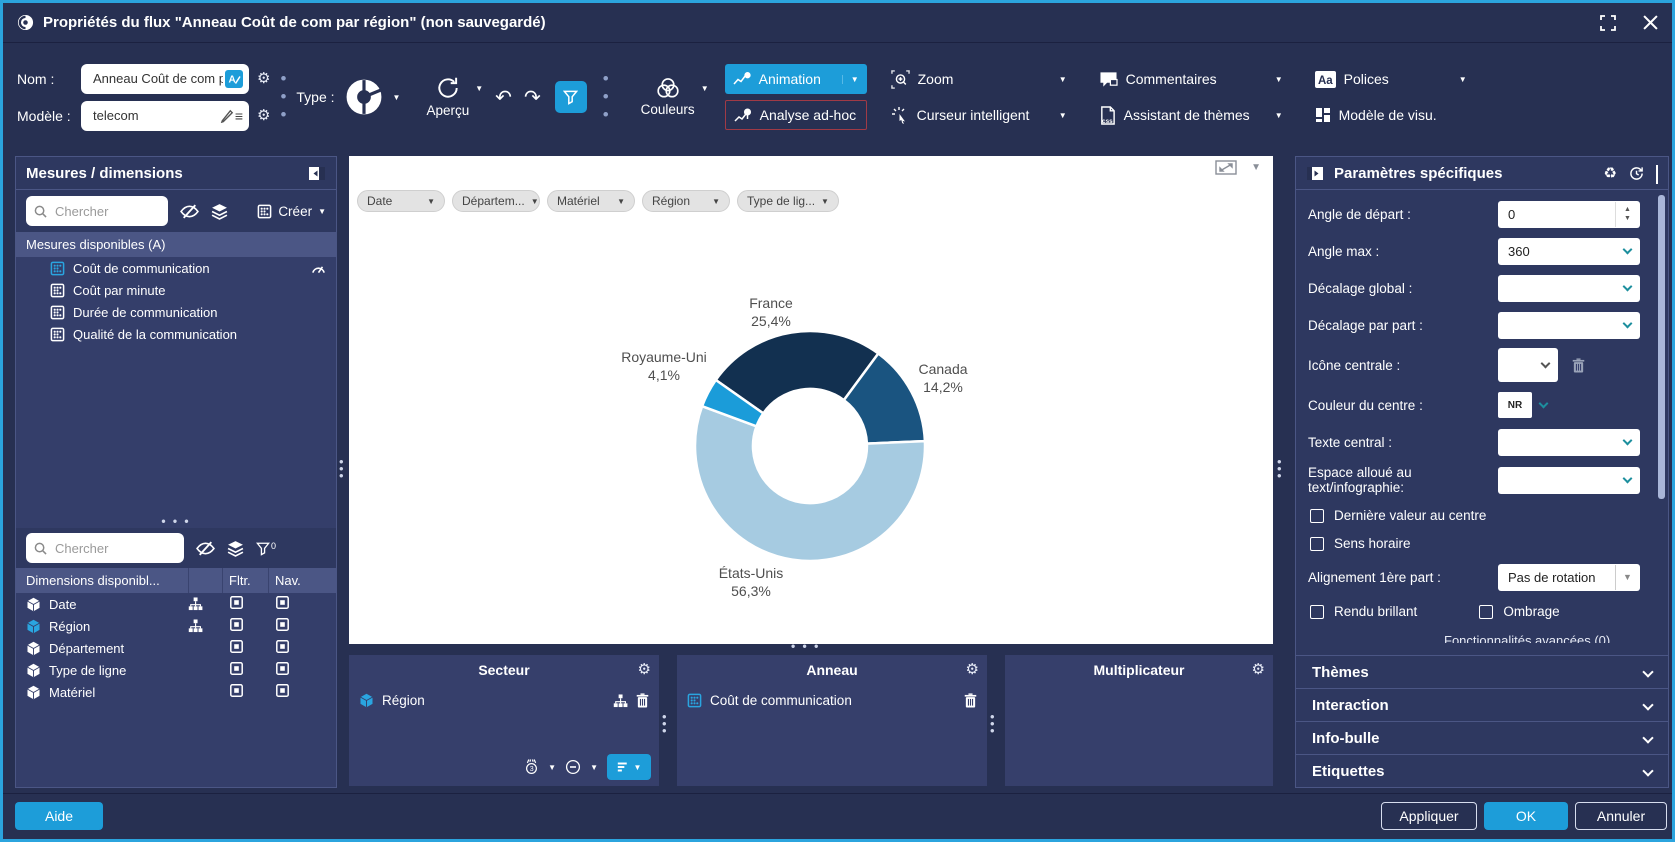 Image resolution: width=1675 pixels, height=842 pixels. Describe the element at coordinates (1226, 167) in the screenshot. I see `fit-preview-icon` at that location.